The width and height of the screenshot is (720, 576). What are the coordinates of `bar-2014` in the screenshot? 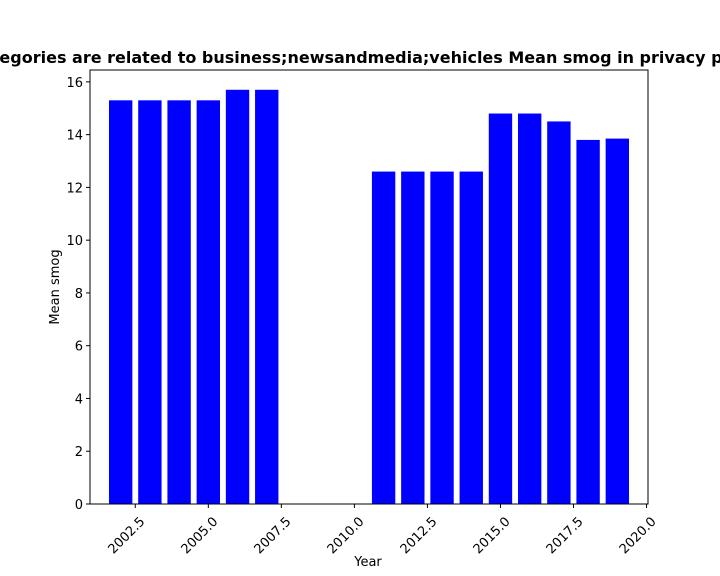 It's located at (471, 337).